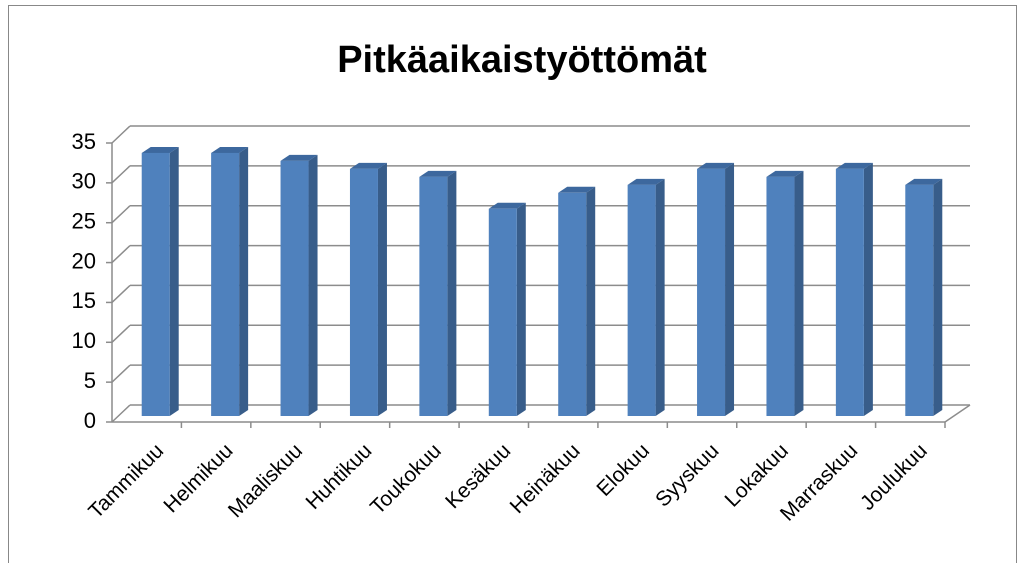 This screenshot has width=1025, height=568. What do you see at coordinates (84, 221) in the screenshot?
I see `y-tick-label: 25` at bounding box center [84, 221].